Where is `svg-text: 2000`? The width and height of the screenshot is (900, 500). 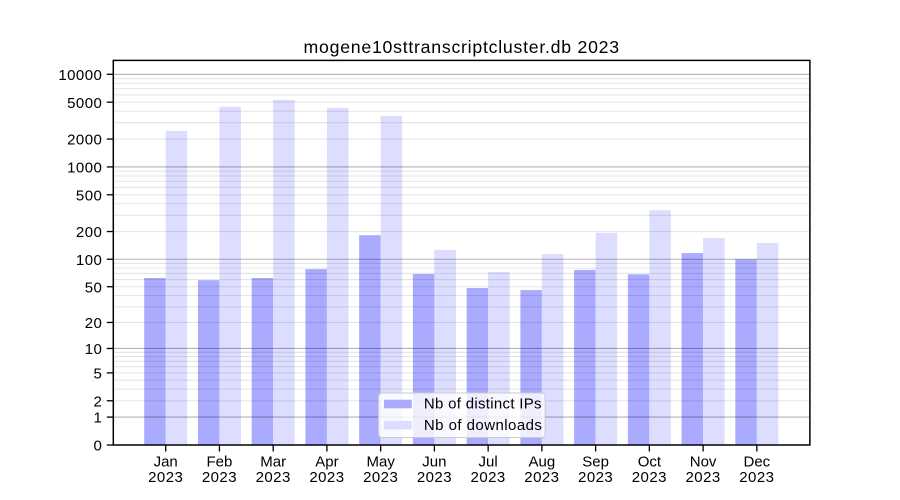
svg-text: 2000 is located at coordinates (84, 140).